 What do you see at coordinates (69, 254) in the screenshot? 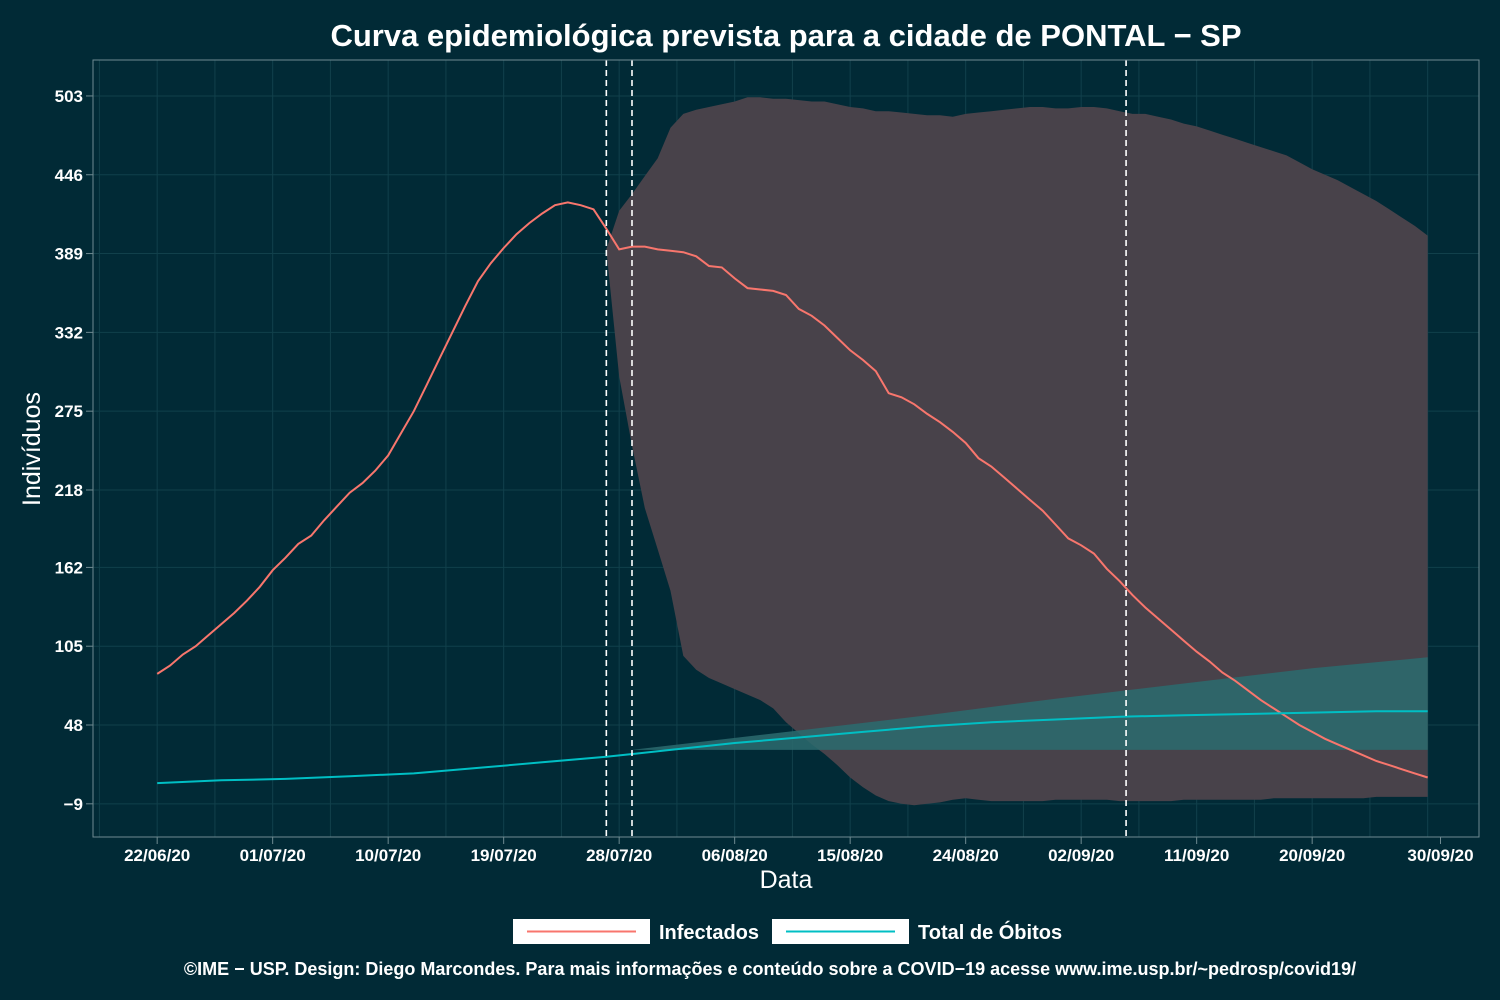
I see `y-tick-label: 389` at bounding box center [69, 254].